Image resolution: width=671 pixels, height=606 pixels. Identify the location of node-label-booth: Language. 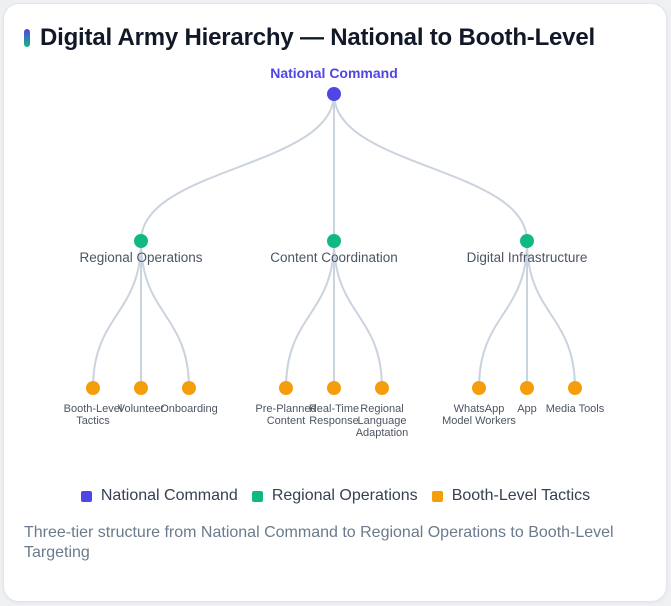
(382, 421).